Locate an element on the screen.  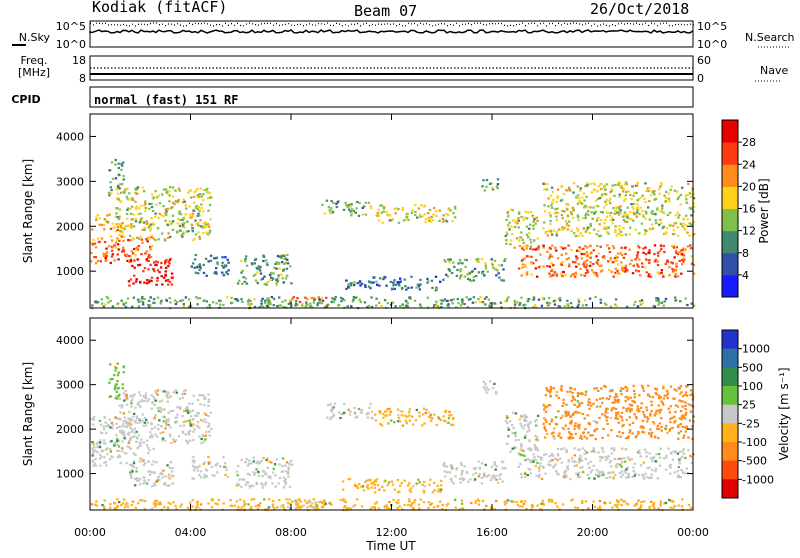
velocity-colorbar-tick-label: 100 is located at coordinates (752, 386).